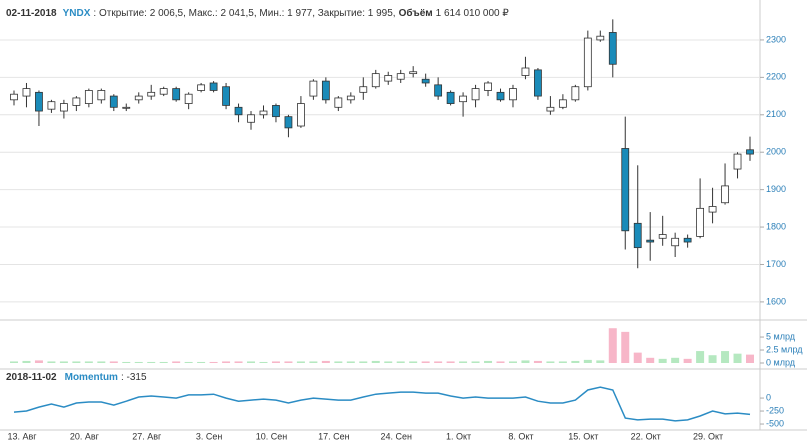  I want to click on y-tick-label: 2100, so click(776, 114).